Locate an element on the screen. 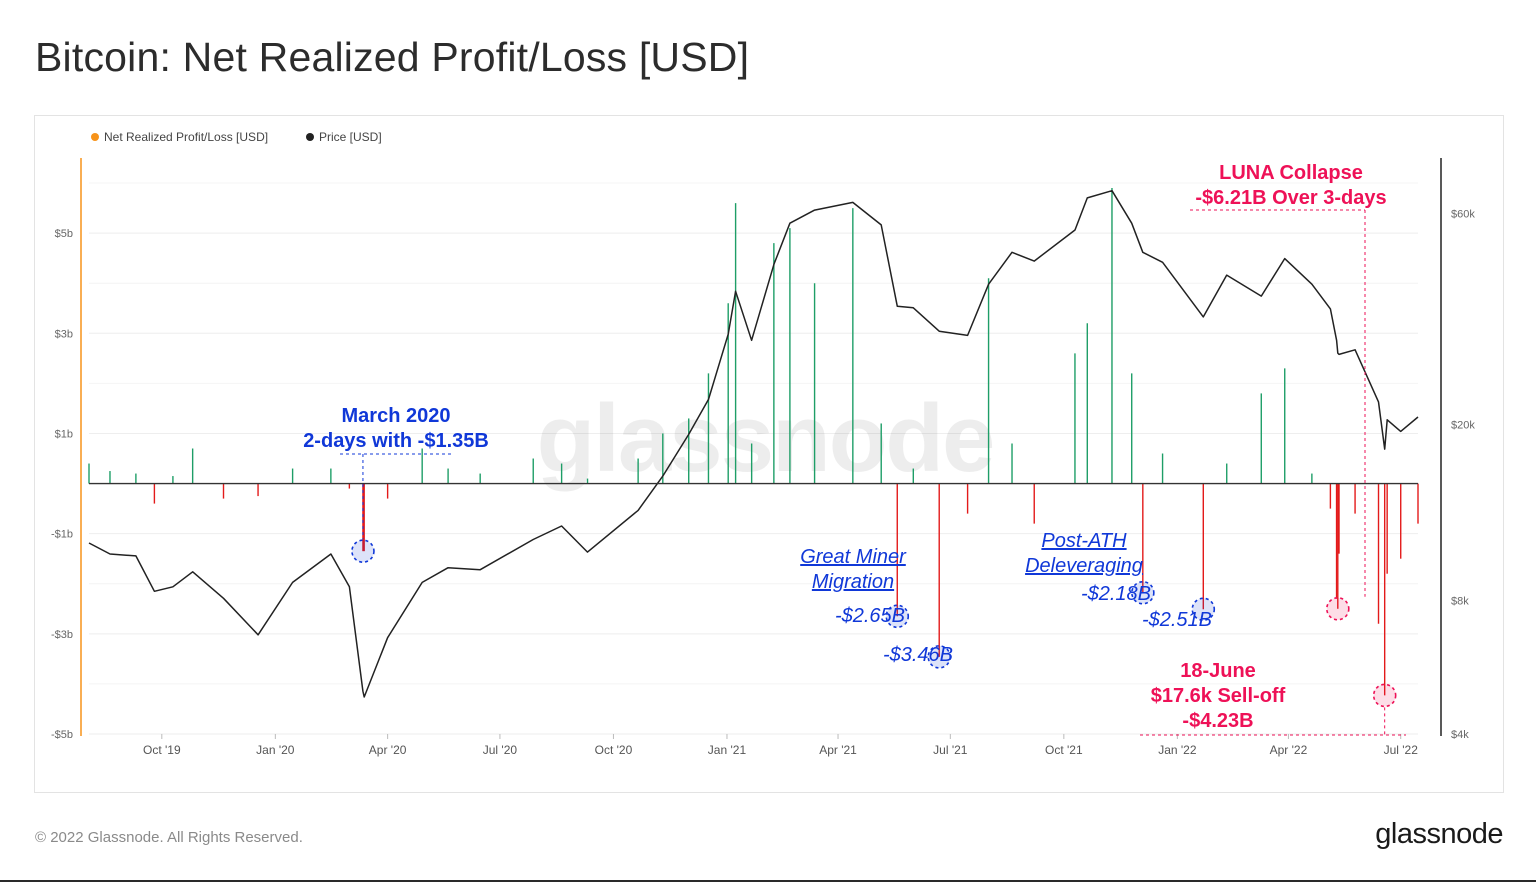  left-tick-label: -$5b is located at coordinates (62, 735).